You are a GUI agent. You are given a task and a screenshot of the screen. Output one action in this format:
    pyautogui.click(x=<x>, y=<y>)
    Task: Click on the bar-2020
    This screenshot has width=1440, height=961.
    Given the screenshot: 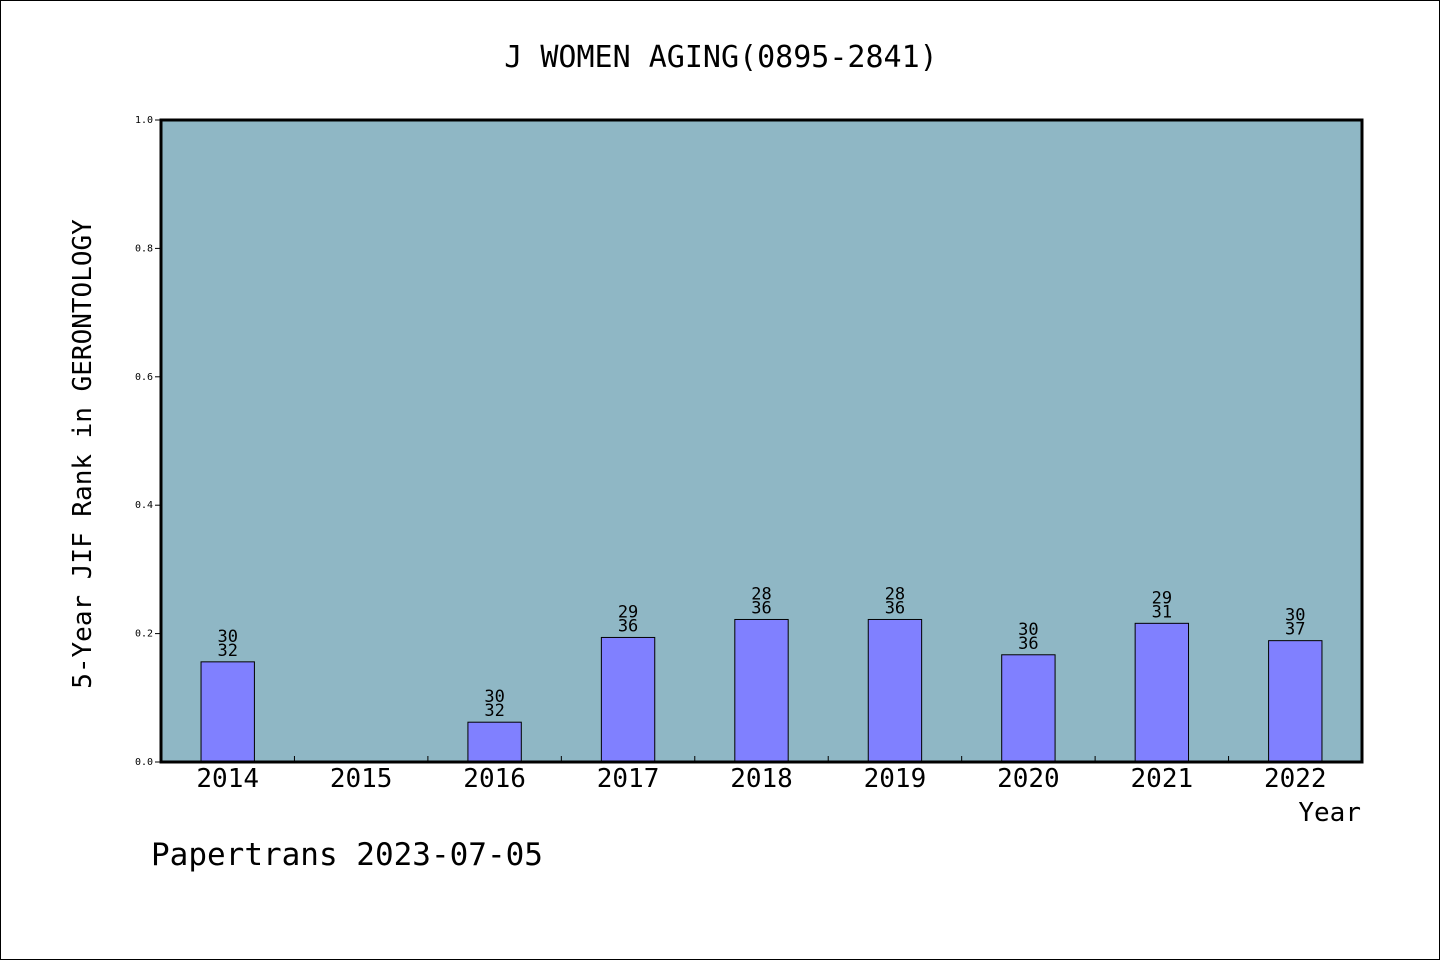 What is the action you would take?
    pyautogui.click(x=1028, y=708)
    